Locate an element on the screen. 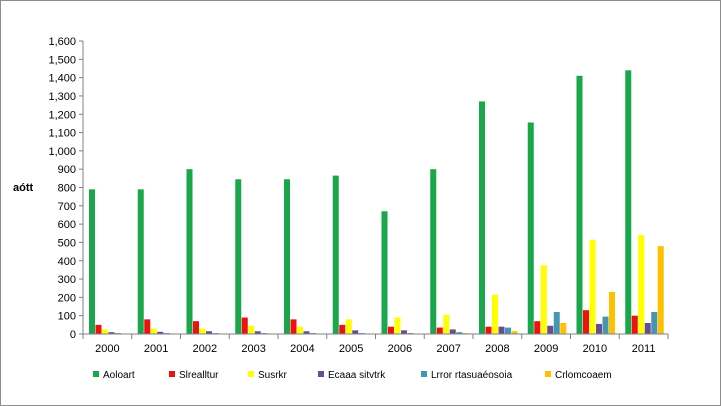 This screenshot has height=406, width=721. y-tick-label: 1,100 is located at coordinates (62, 134).